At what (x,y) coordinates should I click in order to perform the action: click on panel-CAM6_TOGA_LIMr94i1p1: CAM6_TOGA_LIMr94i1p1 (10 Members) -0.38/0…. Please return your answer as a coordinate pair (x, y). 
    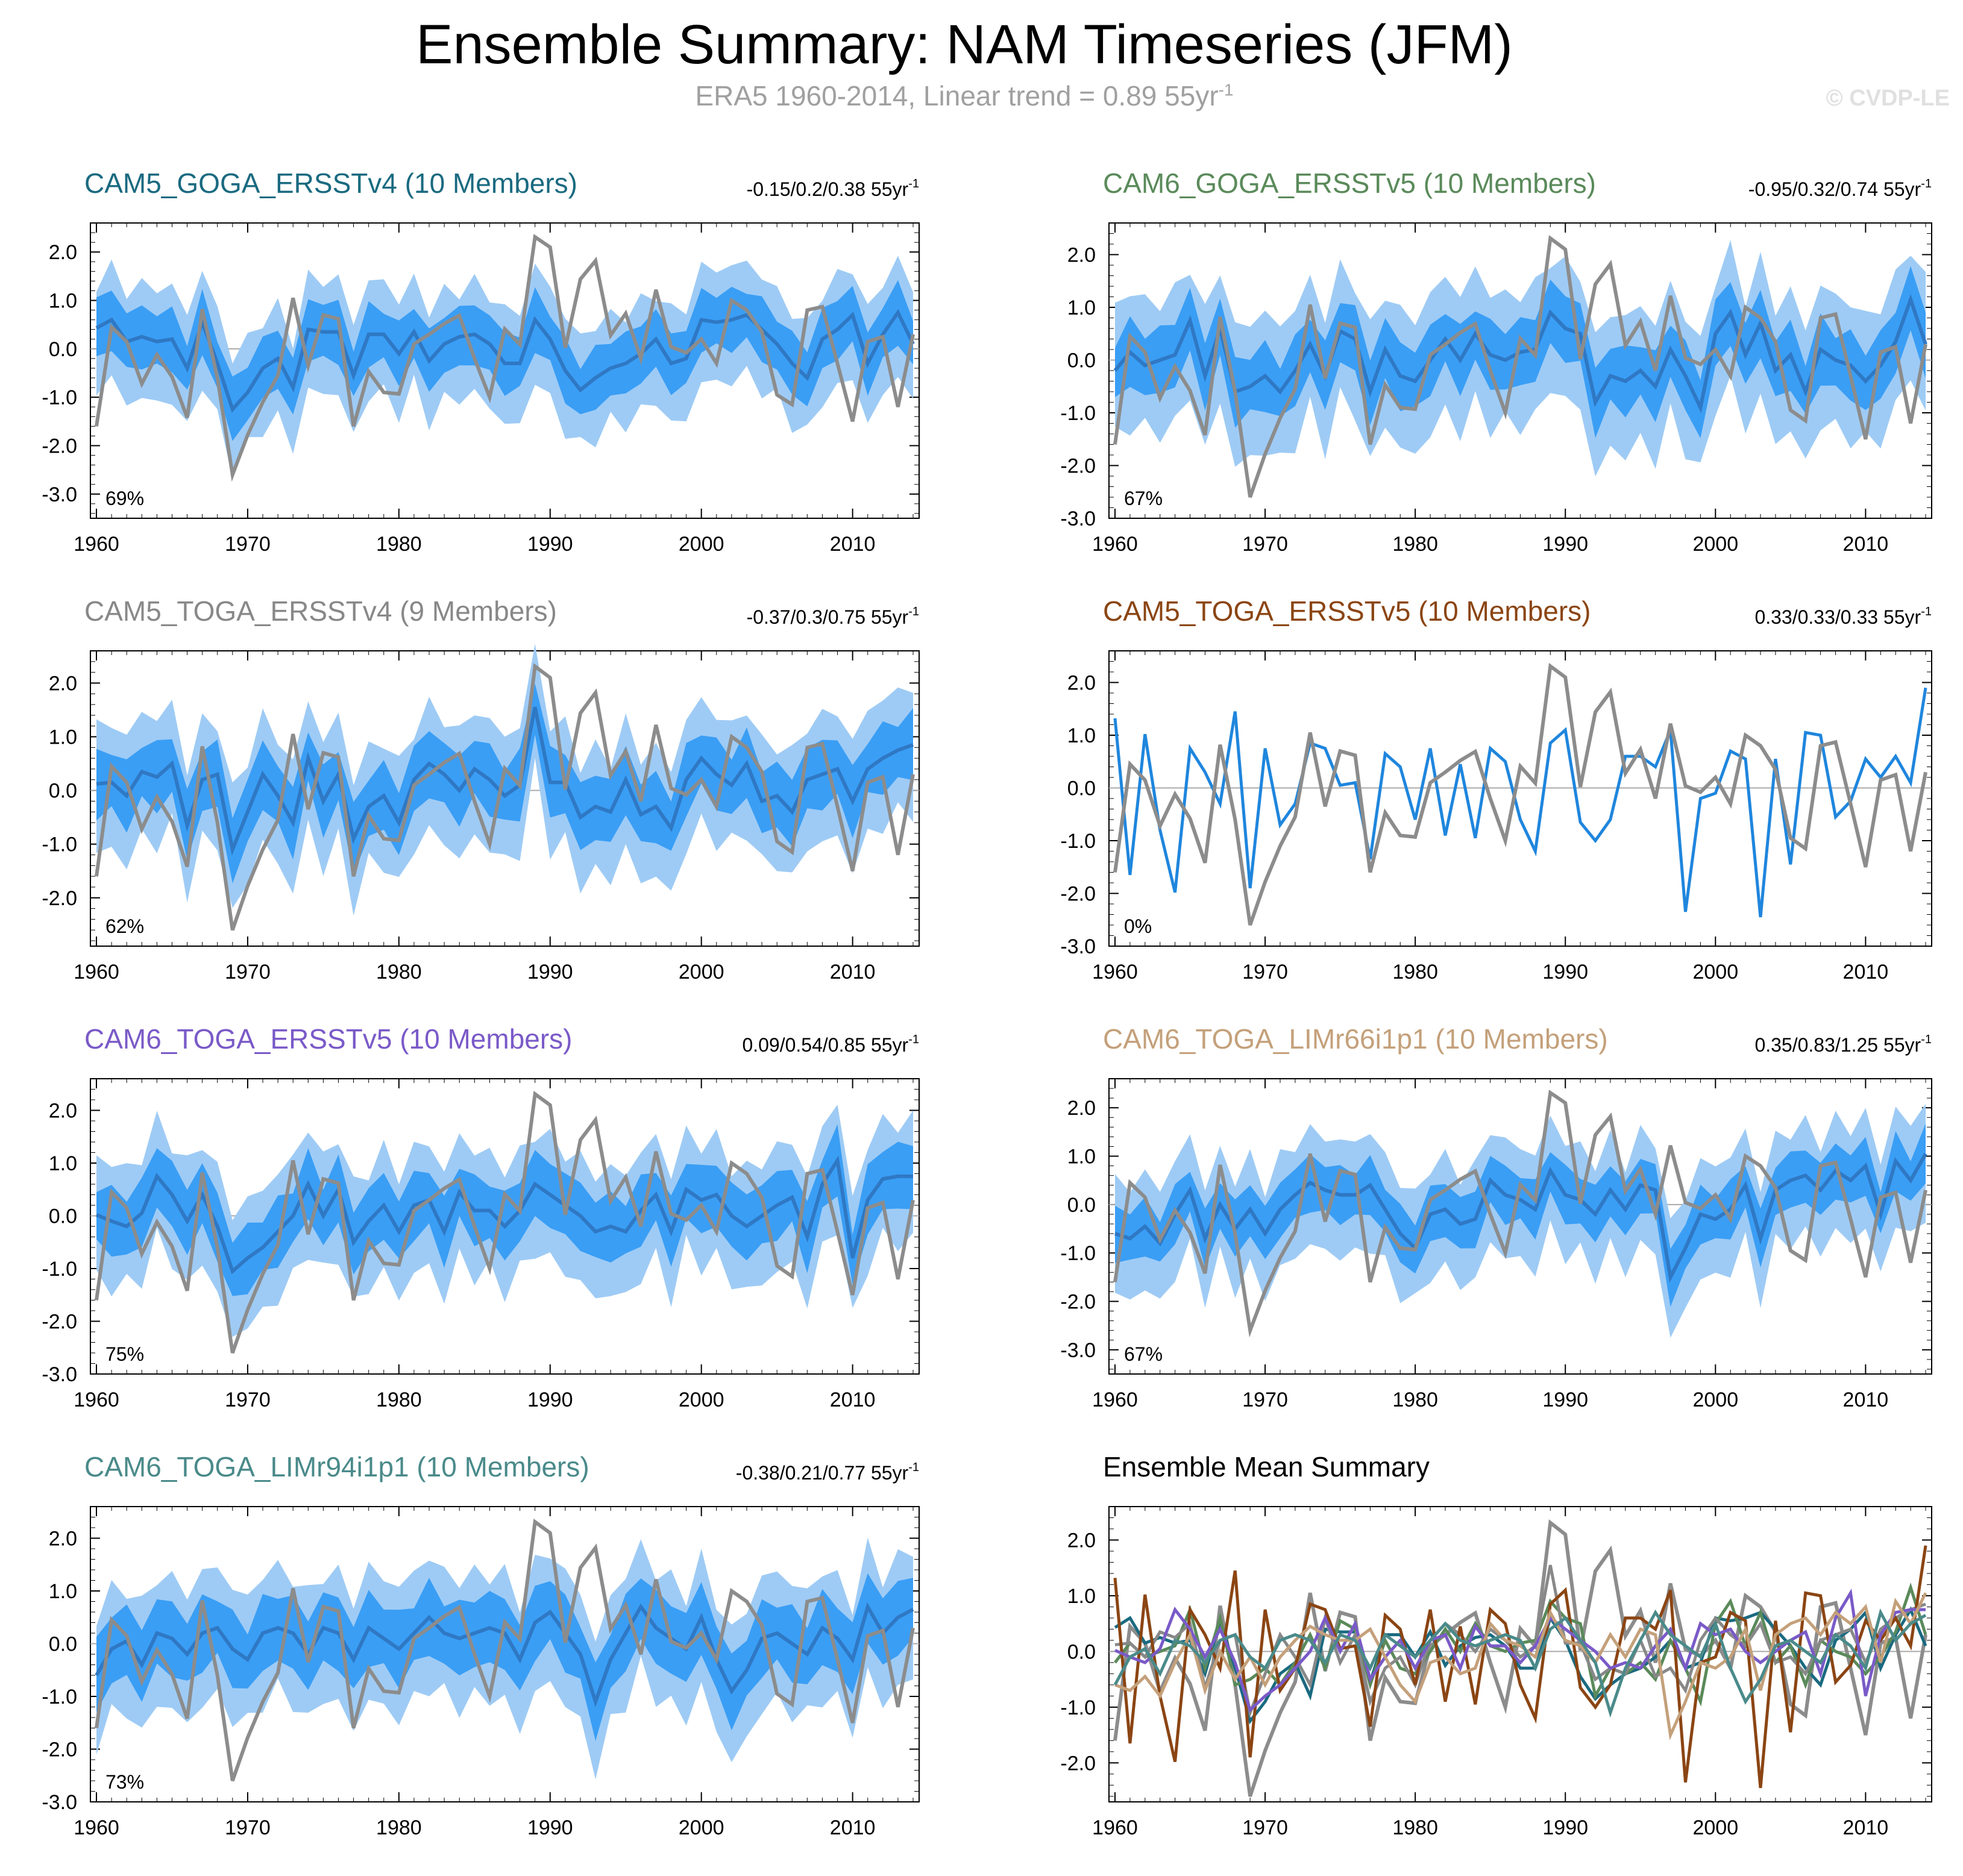
    Looking at the image, I should click on (481, 1645).